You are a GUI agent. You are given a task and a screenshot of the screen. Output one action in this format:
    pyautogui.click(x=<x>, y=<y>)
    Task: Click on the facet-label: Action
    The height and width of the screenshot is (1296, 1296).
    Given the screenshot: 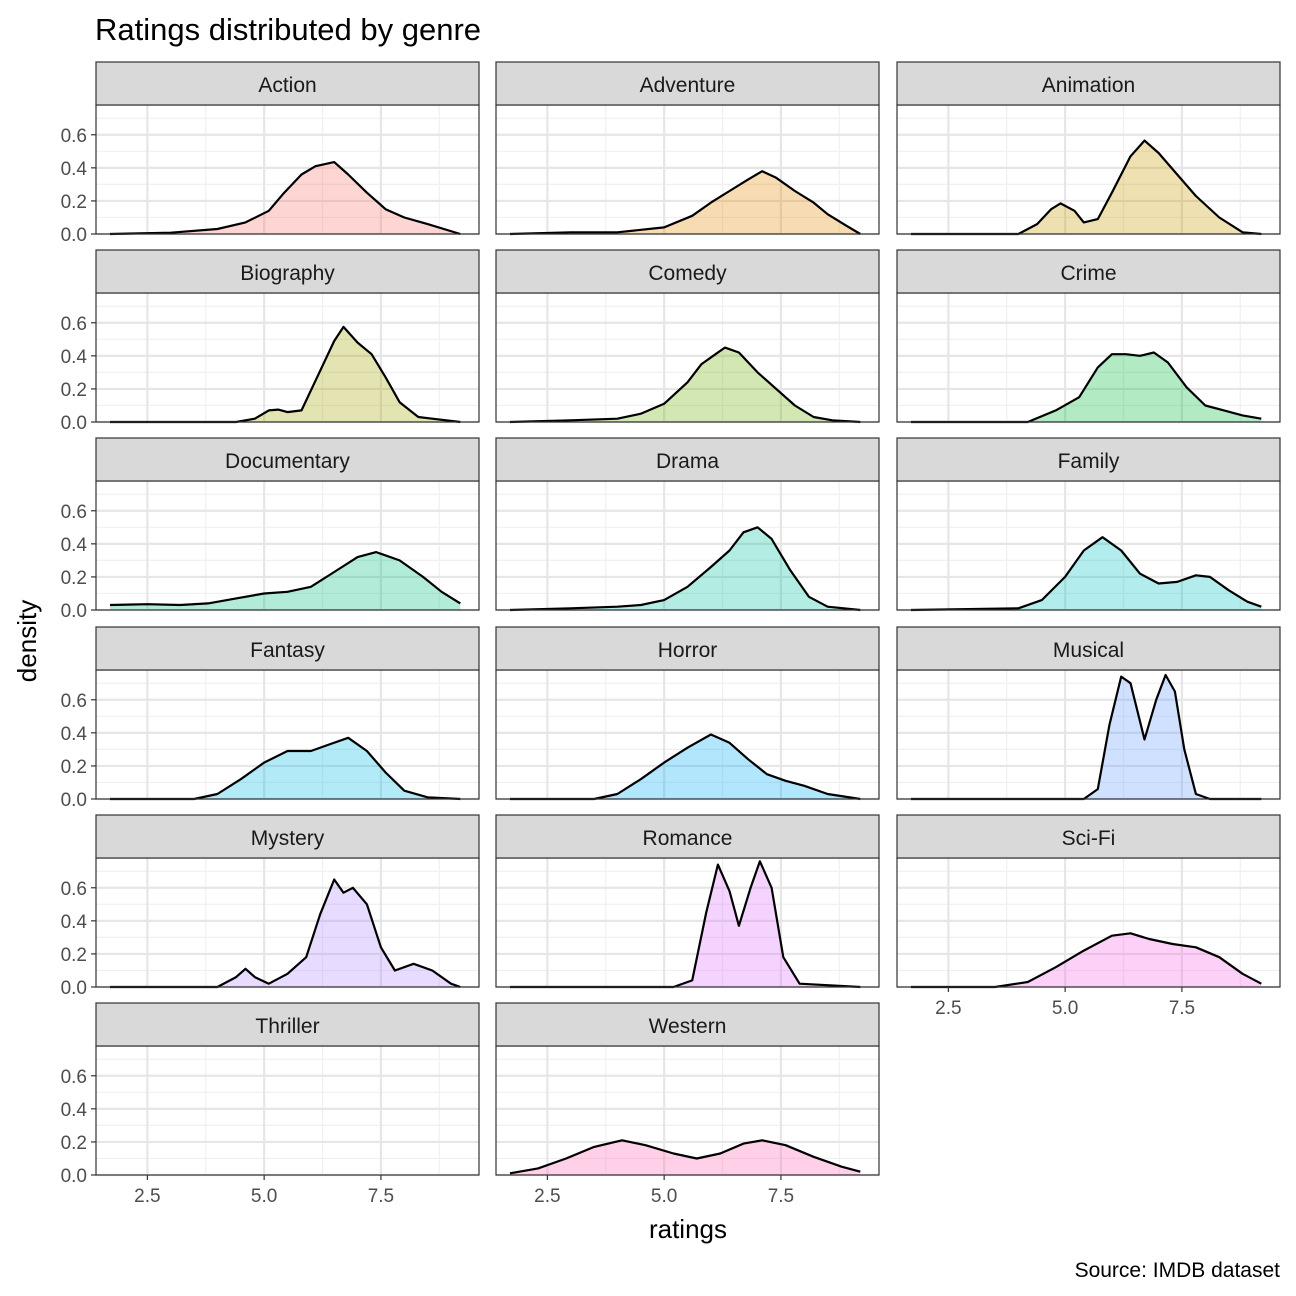 What is the action you would take?
    pyautogui.click(x=287, y=85)
    